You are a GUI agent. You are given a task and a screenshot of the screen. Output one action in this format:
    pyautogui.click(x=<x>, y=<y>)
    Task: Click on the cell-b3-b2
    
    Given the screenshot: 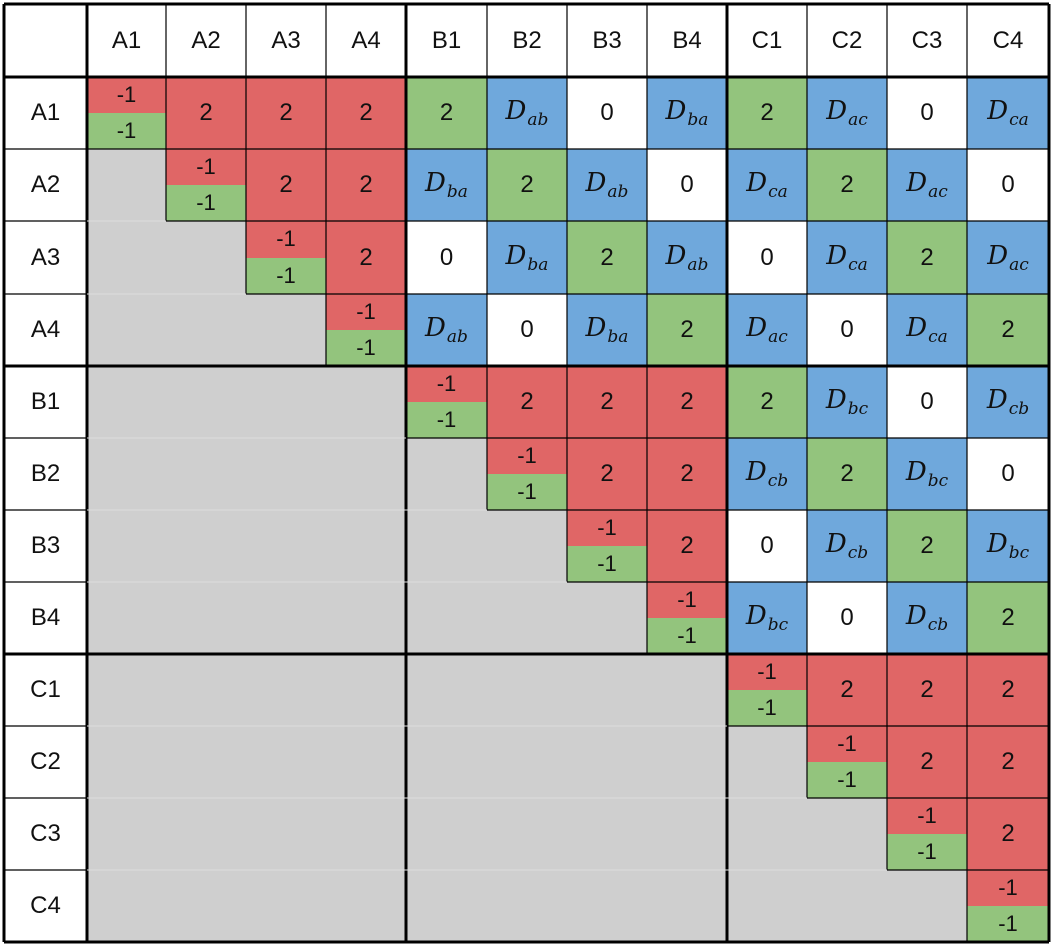 What is the action you would take?
    pyautogui.click(x=527, y=546)
    